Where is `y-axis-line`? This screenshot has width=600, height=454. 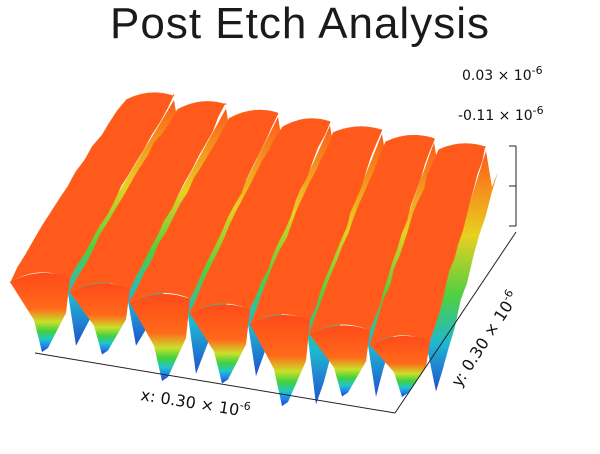
y-axis-line is located at coordinates (455, 322).